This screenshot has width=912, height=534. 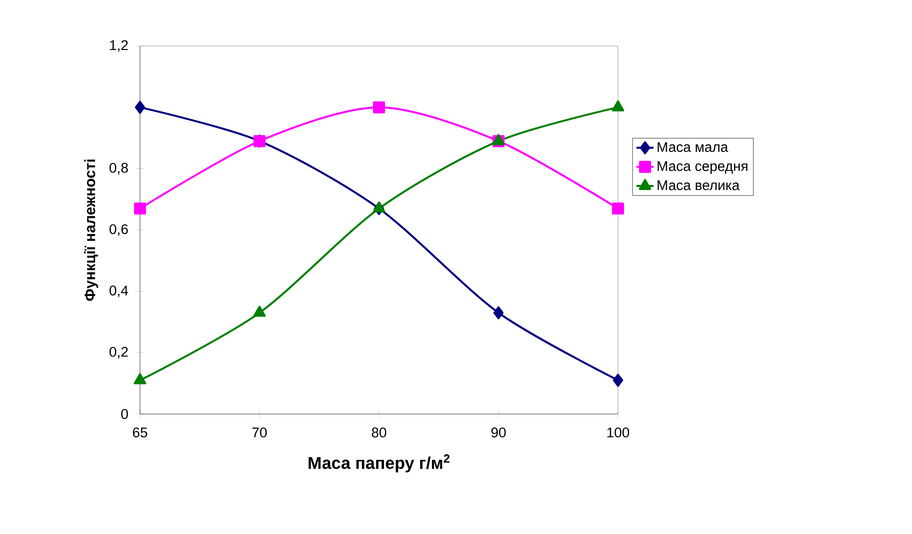 What do you see at coordinates (119, 352) in the screenshot?
I see `y-tick-label: 0,2` at bounding box center [119, 352].